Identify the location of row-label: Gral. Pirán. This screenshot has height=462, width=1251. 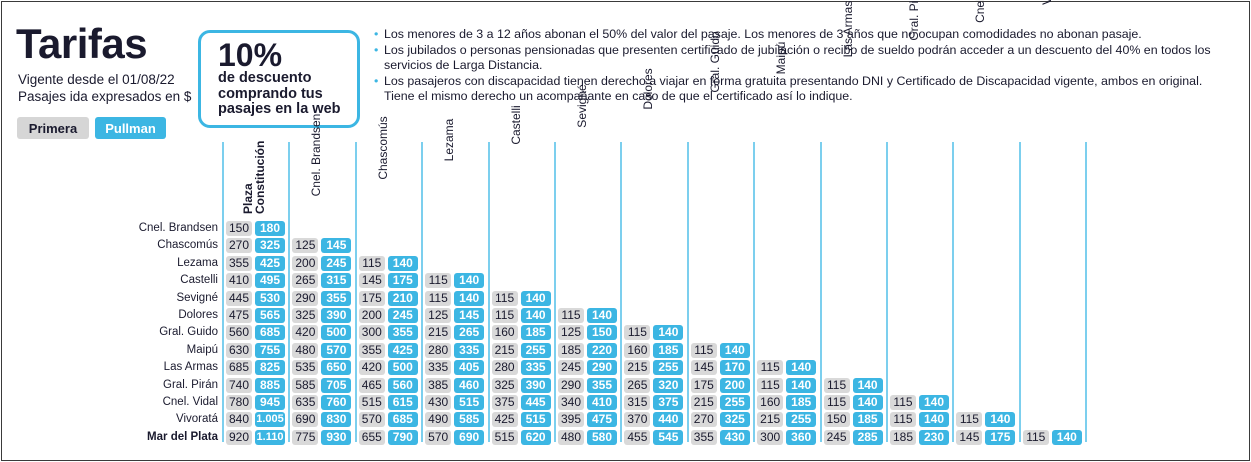
(190, 384).